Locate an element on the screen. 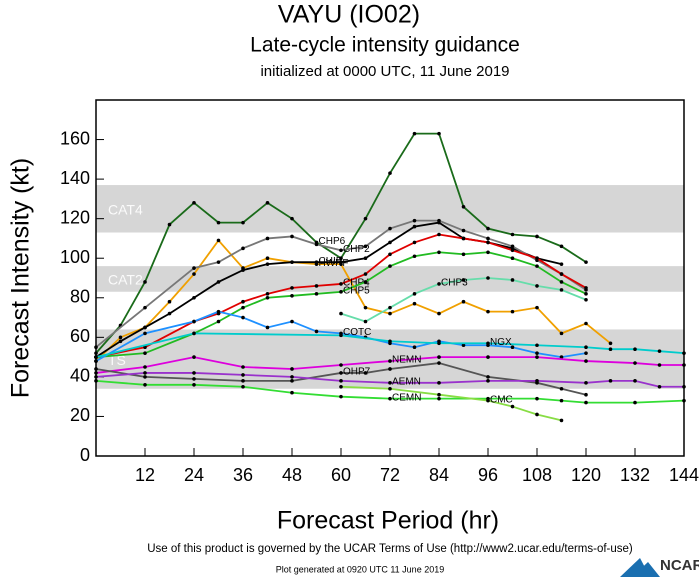 The image size is (699, 582). series-label: HWRF is located at coordinates (334, 263).